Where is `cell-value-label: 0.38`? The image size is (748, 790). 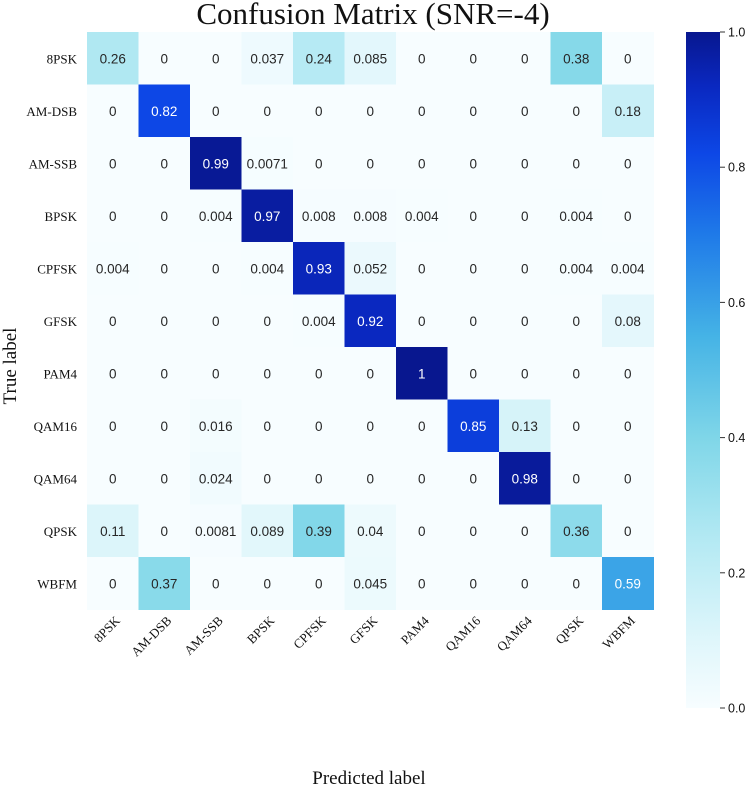
cell-value-label: 0.38 is located at coordinates (576, 58).